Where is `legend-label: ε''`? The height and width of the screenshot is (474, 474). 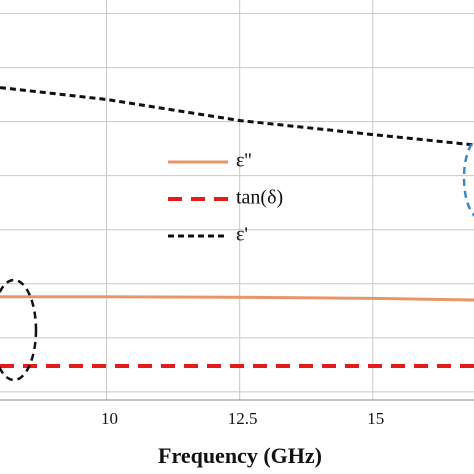
legend-label: ε'' is located at coordinates (244, 161).